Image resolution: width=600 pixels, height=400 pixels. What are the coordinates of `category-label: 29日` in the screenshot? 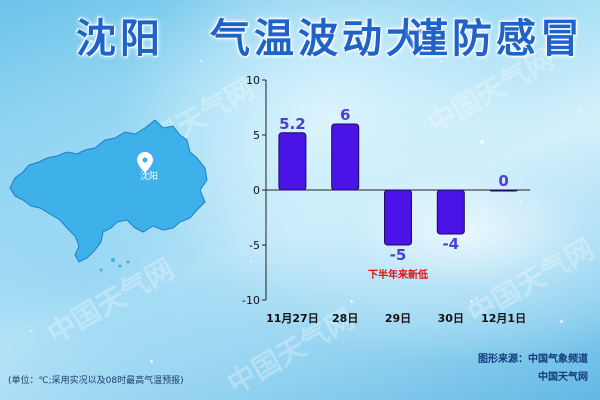 It's located at (398, 318).